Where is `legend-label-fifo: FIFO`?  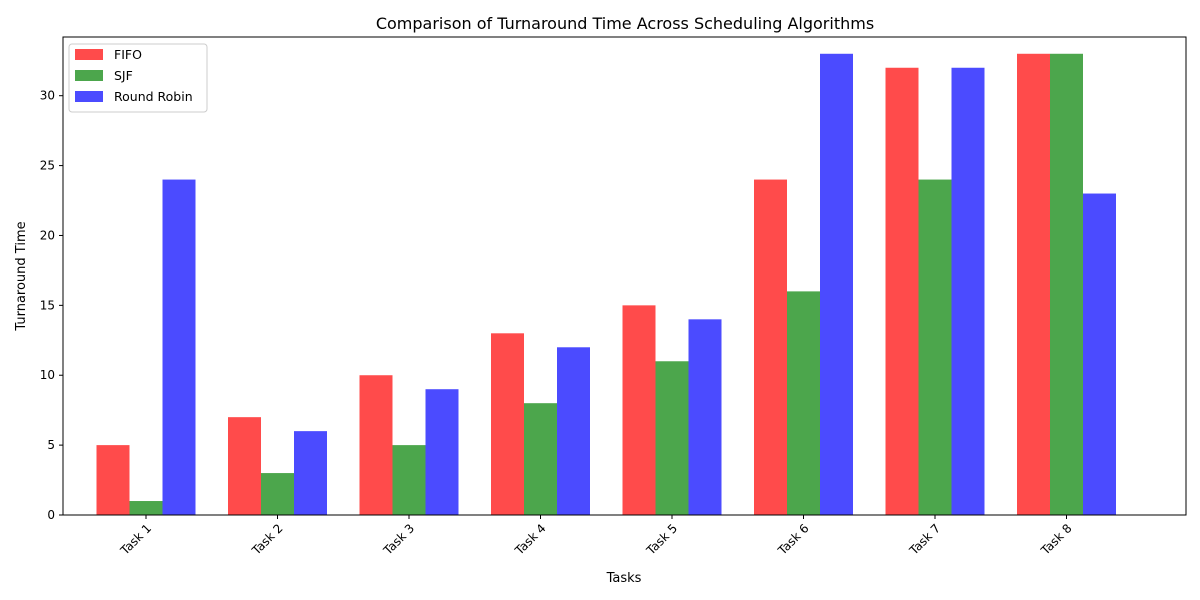 legend-label-fifo: FIFO is located at coordinates (128, 54).